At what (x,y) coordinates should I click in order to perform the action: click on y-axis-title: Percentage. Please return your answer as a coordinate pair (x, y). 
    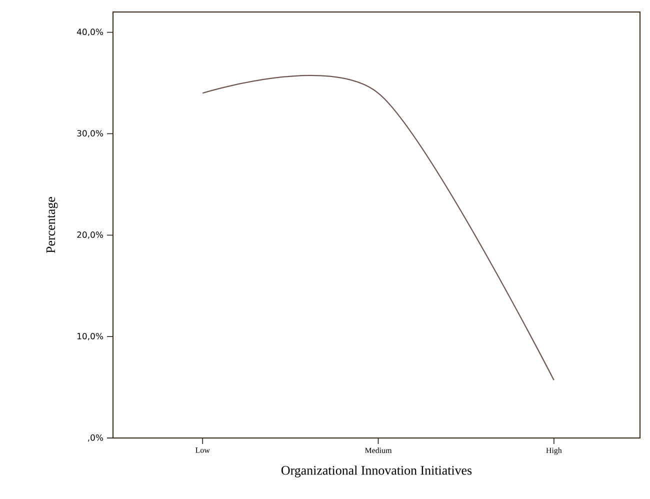
    Looking at the image, I should click on (52, 225).